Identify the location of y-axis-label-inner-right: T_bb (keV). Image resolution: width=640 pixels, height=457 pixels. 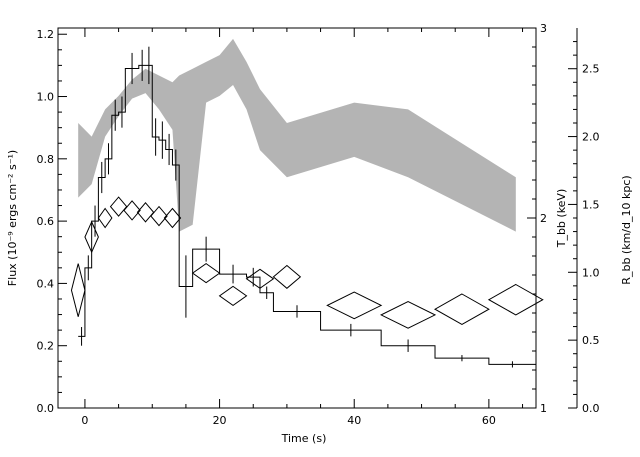
(561, 219).